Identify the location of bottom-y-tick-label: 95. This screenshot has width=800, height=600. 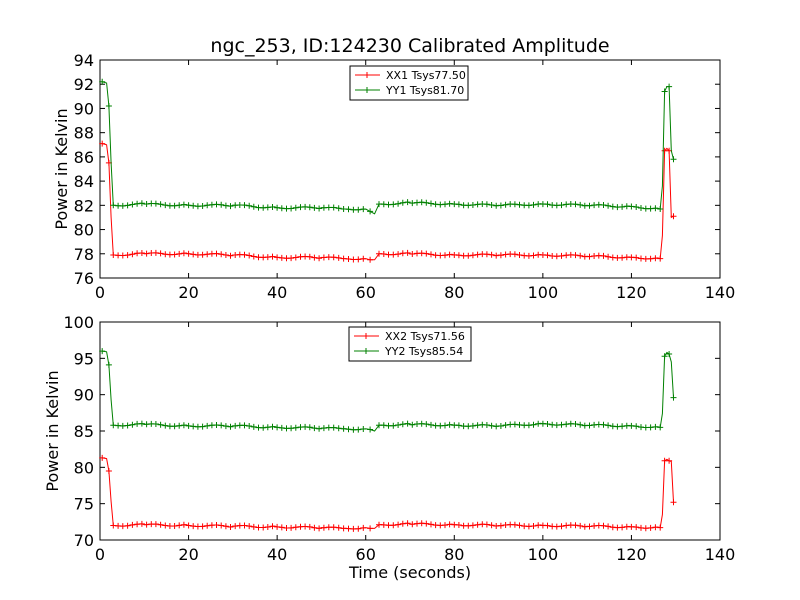
(84, 358).